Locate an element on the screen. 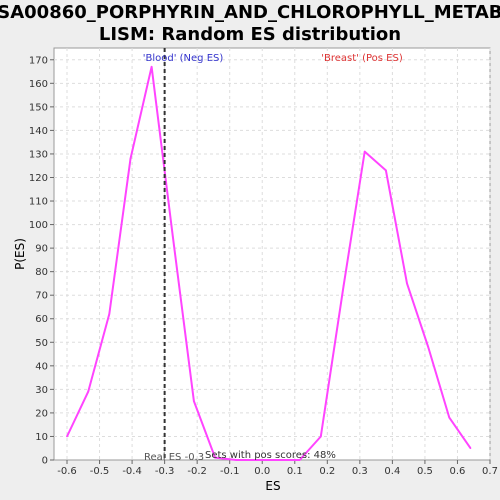 The width and height of the screenshot is (500, 500). y-tick-label: 20 is located at coordinates (41, 413).